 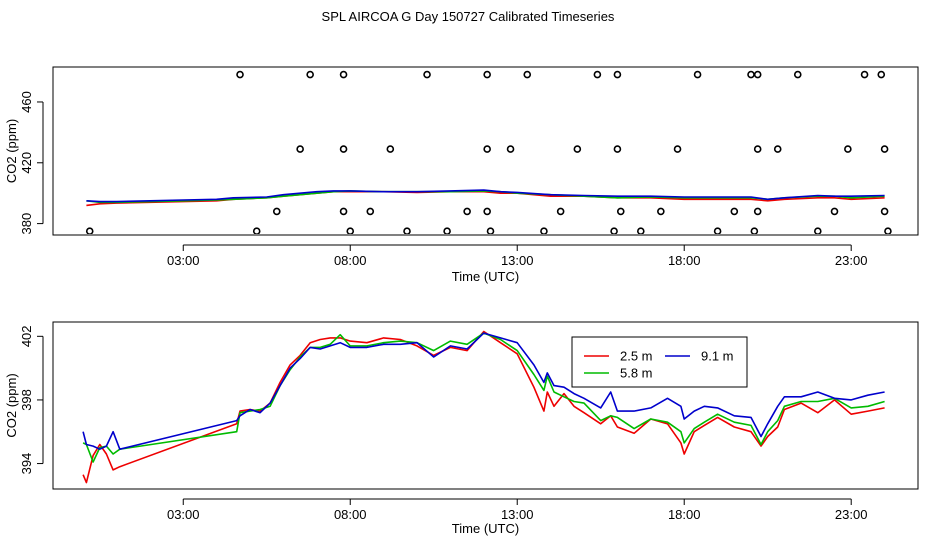 I want to click on bottom-y-tick-label: 394, so click(x=26, y=464).